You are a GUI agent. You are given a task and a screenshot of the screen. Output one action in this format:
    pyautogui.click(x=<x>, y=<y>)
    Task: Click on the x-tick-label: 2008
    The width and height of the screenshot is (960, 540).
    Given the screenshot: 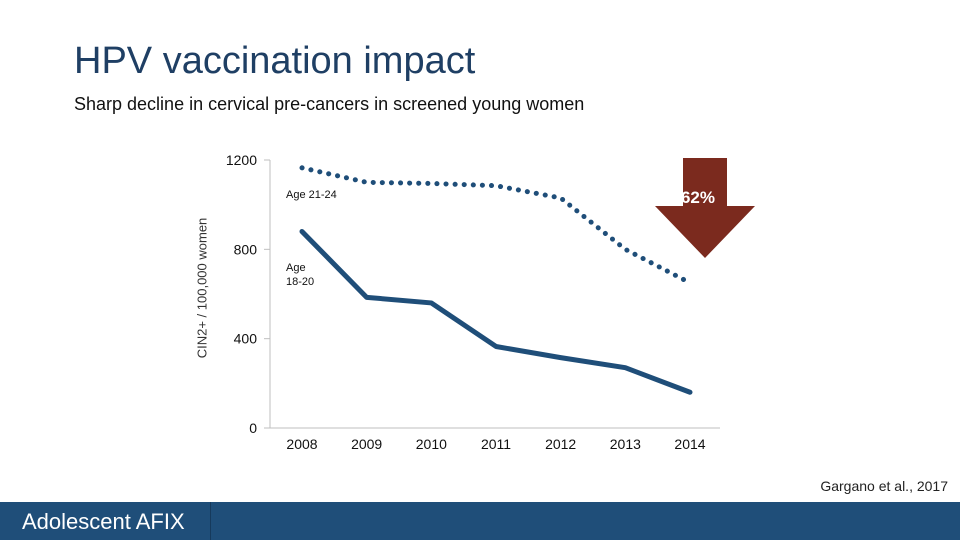 What is the action you would take?
    pyautogui.click(x=301, y=444)
    